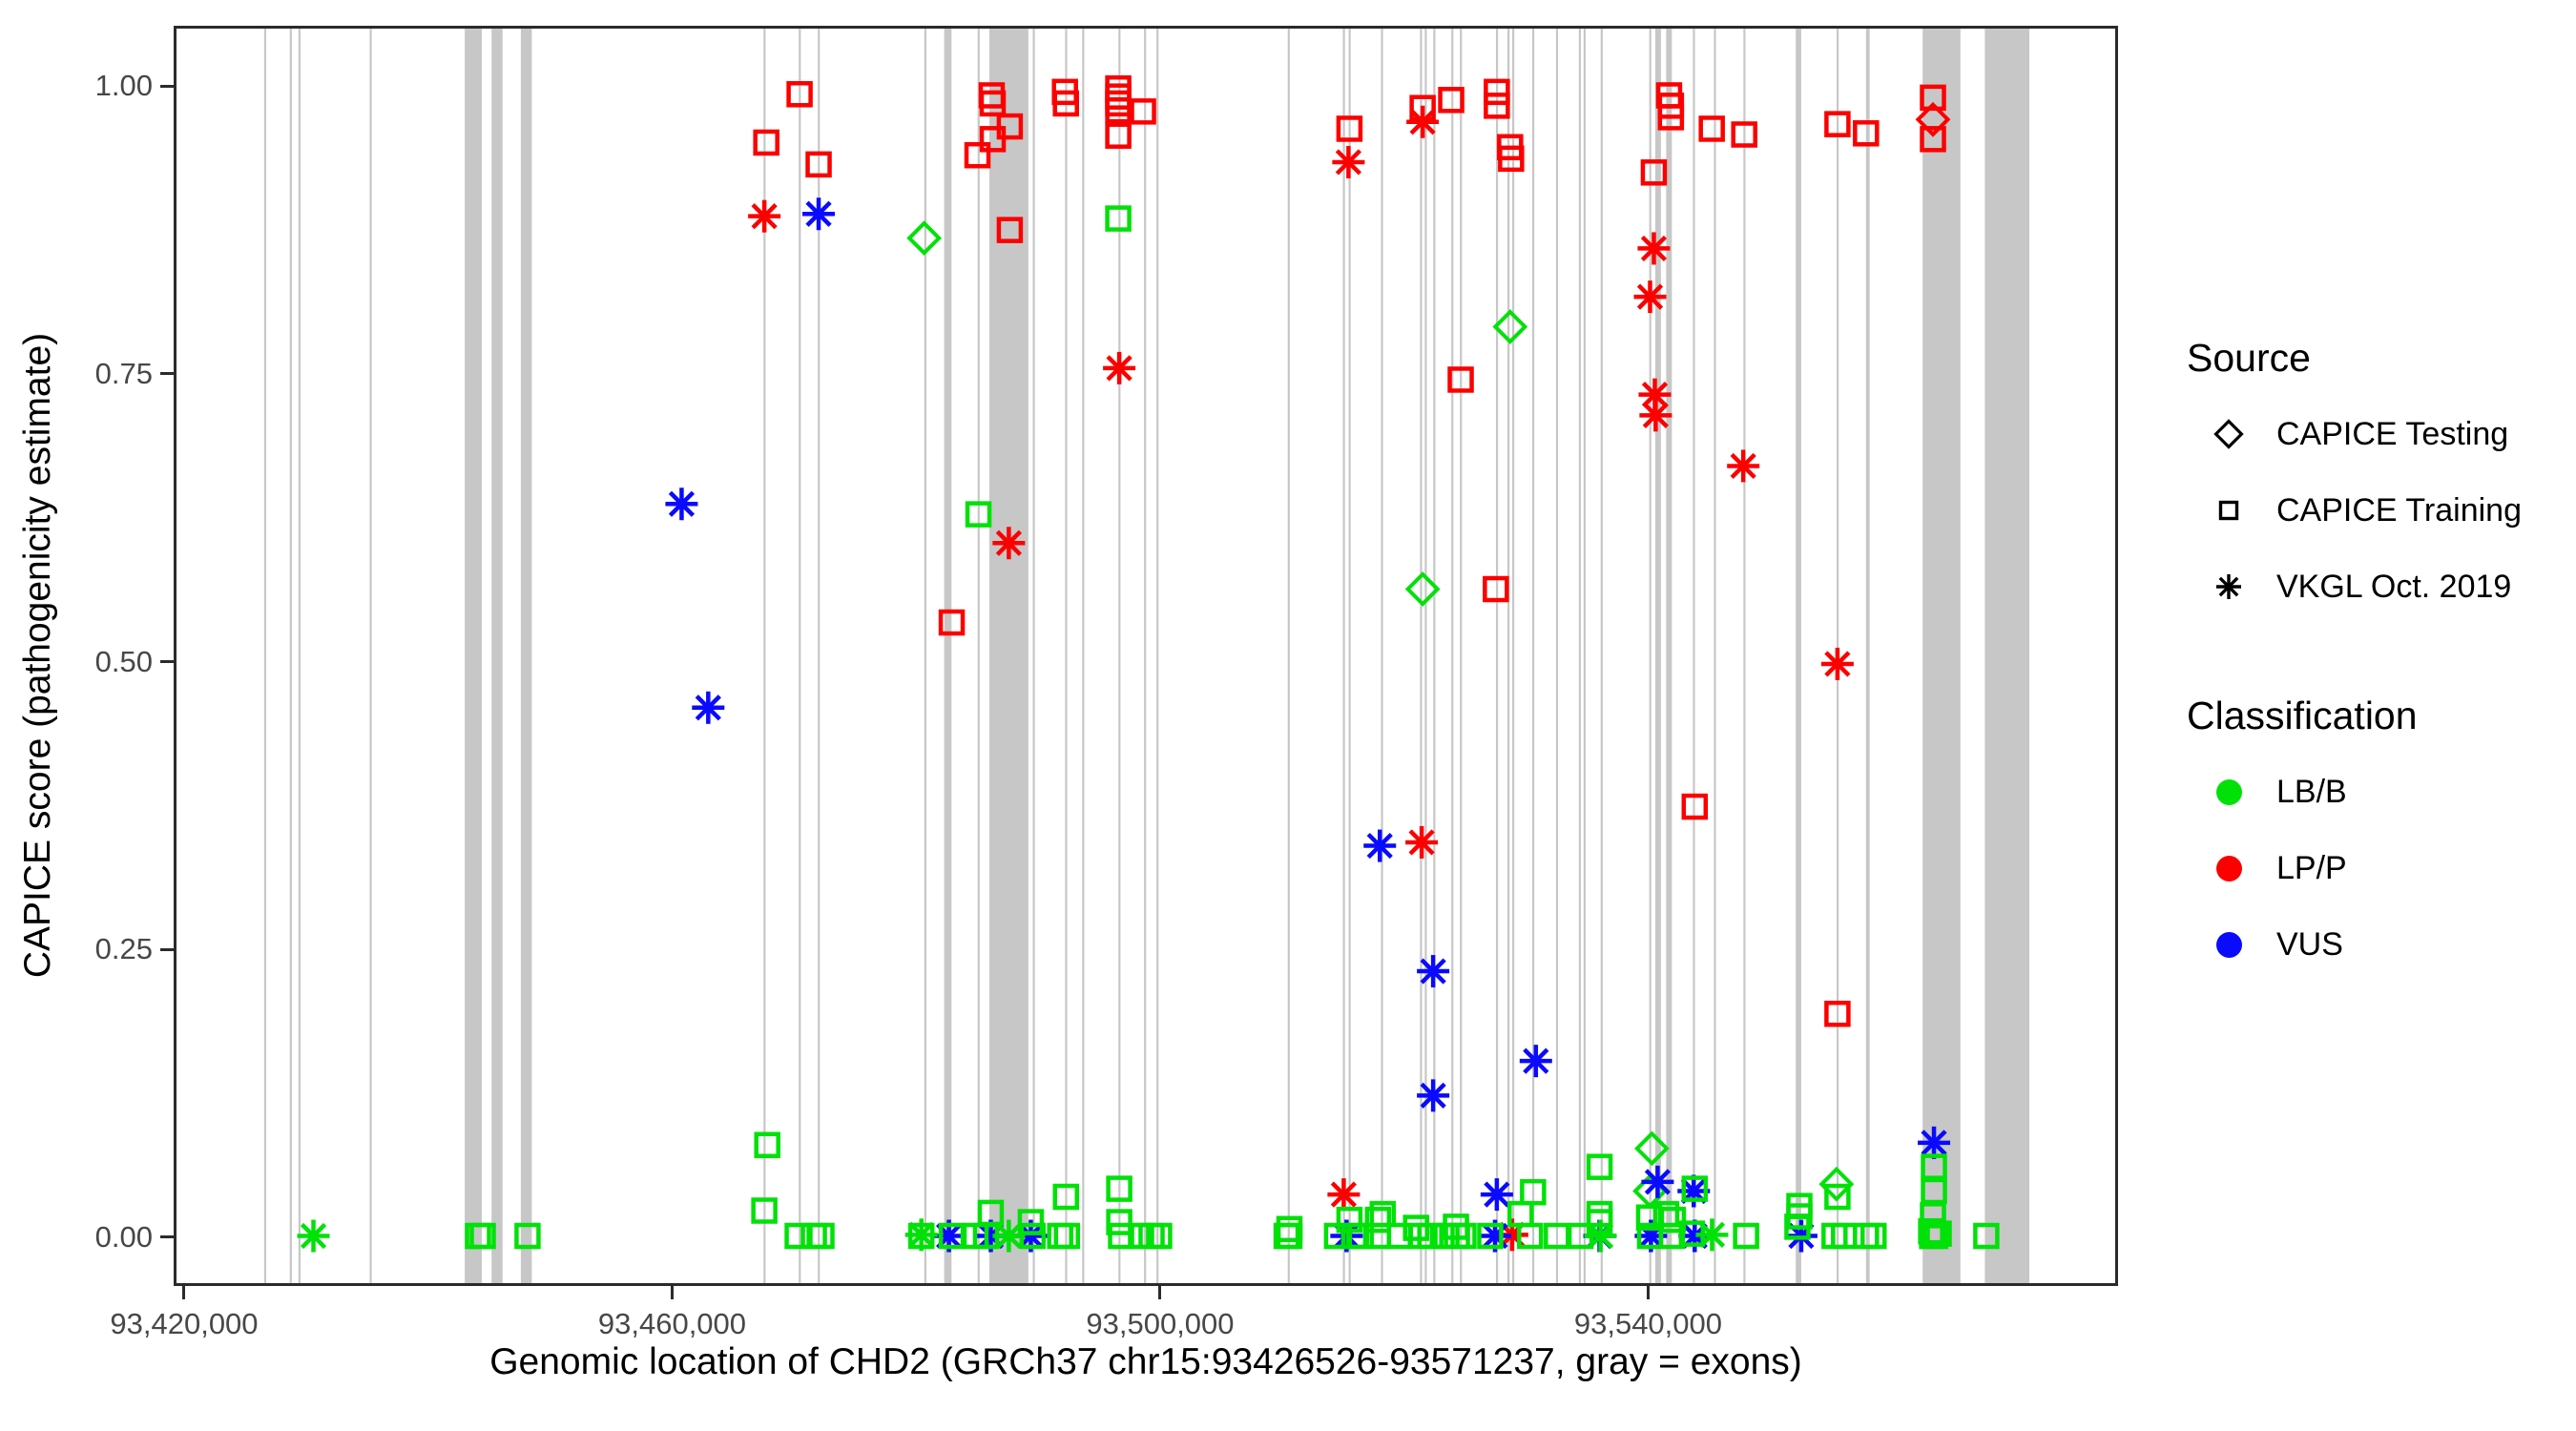 Image resolution: width=2576 pixels, height=1431 pixels. Describe the element at coordinates (123, 86) in the screenshot. I see `y-axis-tick-label: 1.00` at that location.